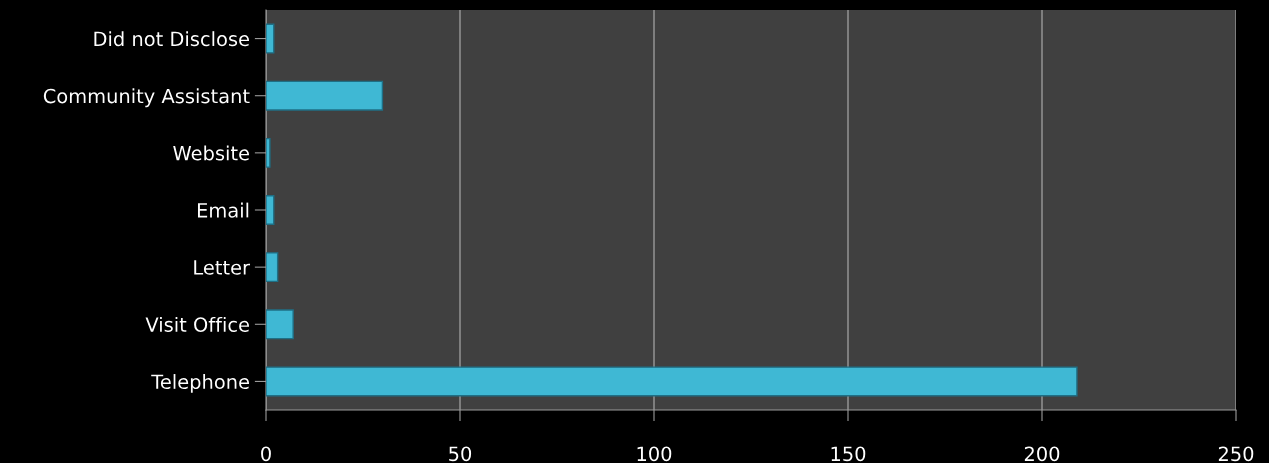  What do you see at coordinates (1236, 454) in the screenshot?
I see `x-tick-label: 250` at bounding box center [1236, 454].